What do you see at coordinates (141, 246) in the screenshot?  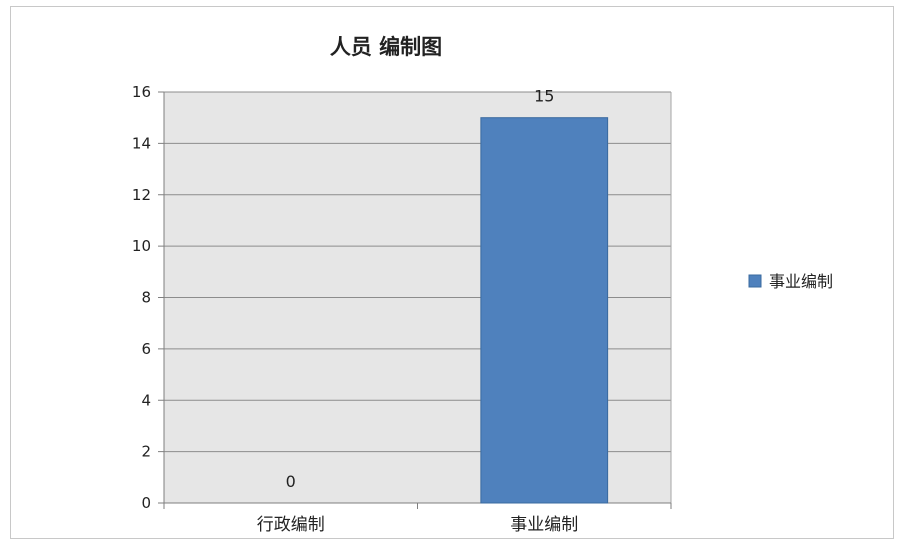 I see `y-tick-label: 10` at bounding box center [141, 246].